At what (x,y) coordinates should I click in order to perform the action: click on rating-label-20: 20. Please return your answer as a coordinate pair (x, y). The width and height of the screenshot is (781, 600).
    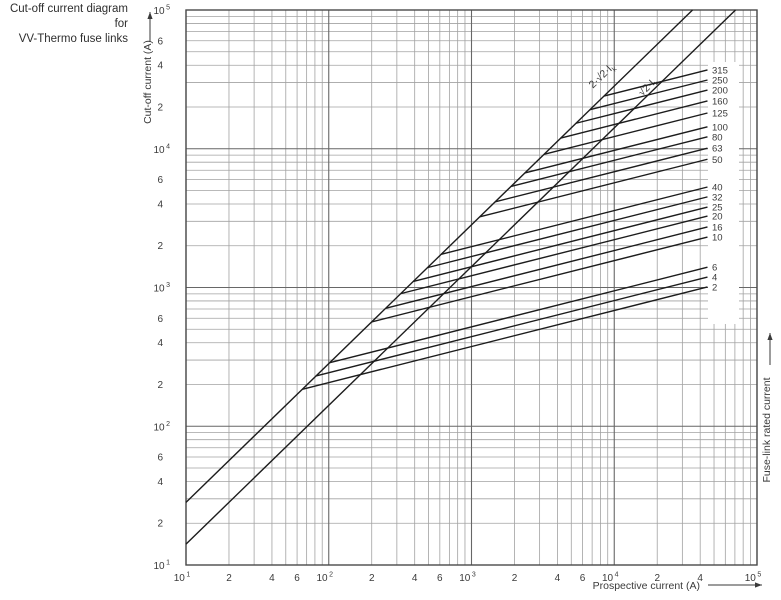
    Looking at the image, I should click on (717, 217).